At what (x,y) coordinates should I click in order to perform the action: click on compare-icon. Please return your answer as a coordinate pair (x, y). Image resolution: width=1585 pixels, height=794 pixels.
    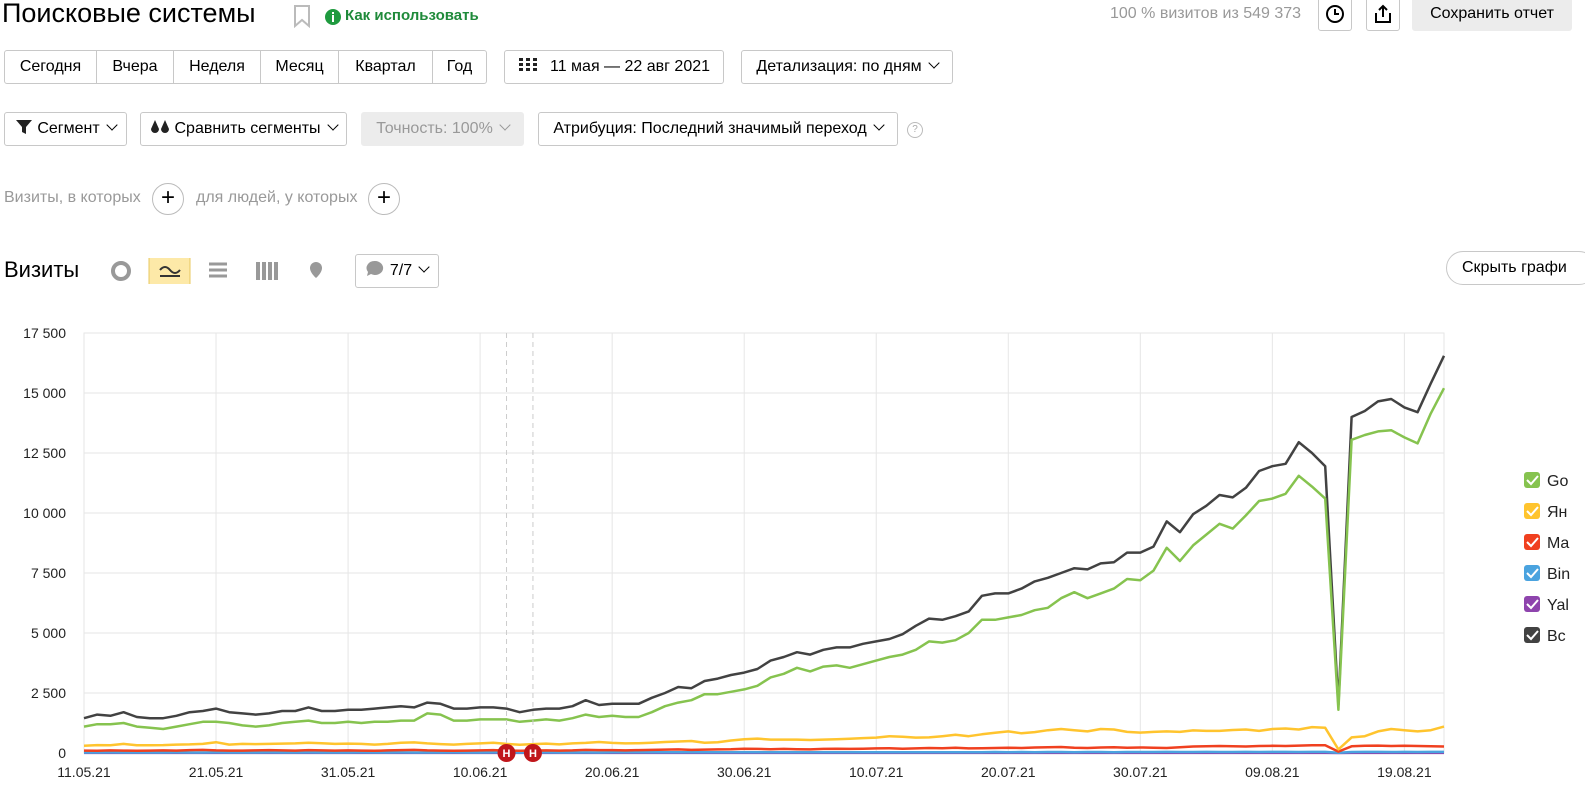
    Looking at the image, I should click on (160, 126).